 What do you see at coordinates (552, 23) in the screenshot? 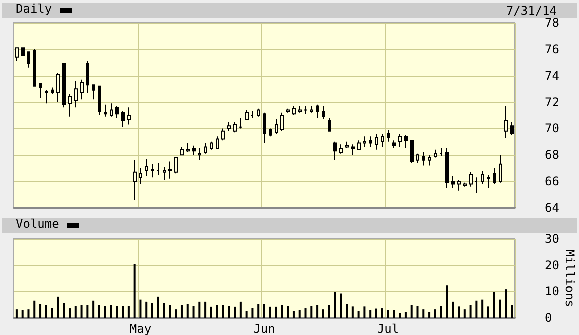
I see `y-tick-label: 78` at bounding box center [552, 23].